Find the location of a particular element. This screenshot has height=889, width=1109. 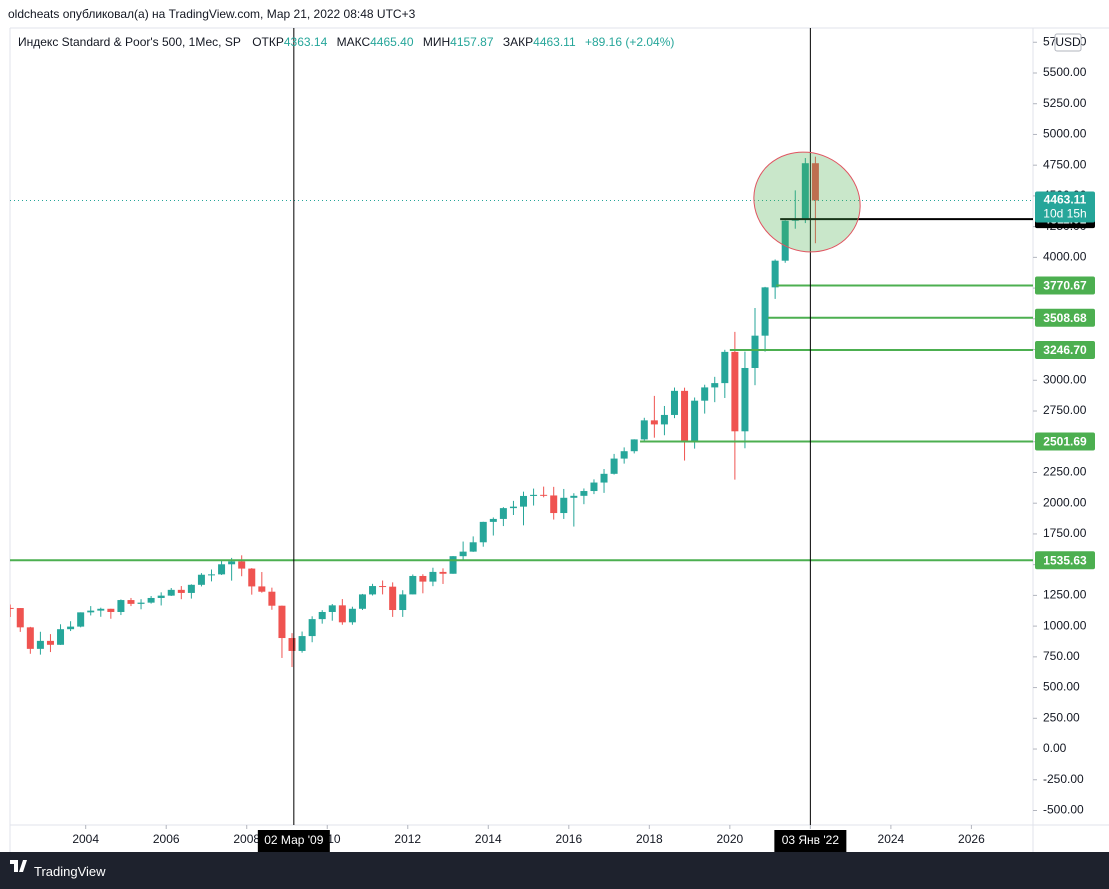

y-tick-label: 0.00 is located at coordinates (1055, 748).